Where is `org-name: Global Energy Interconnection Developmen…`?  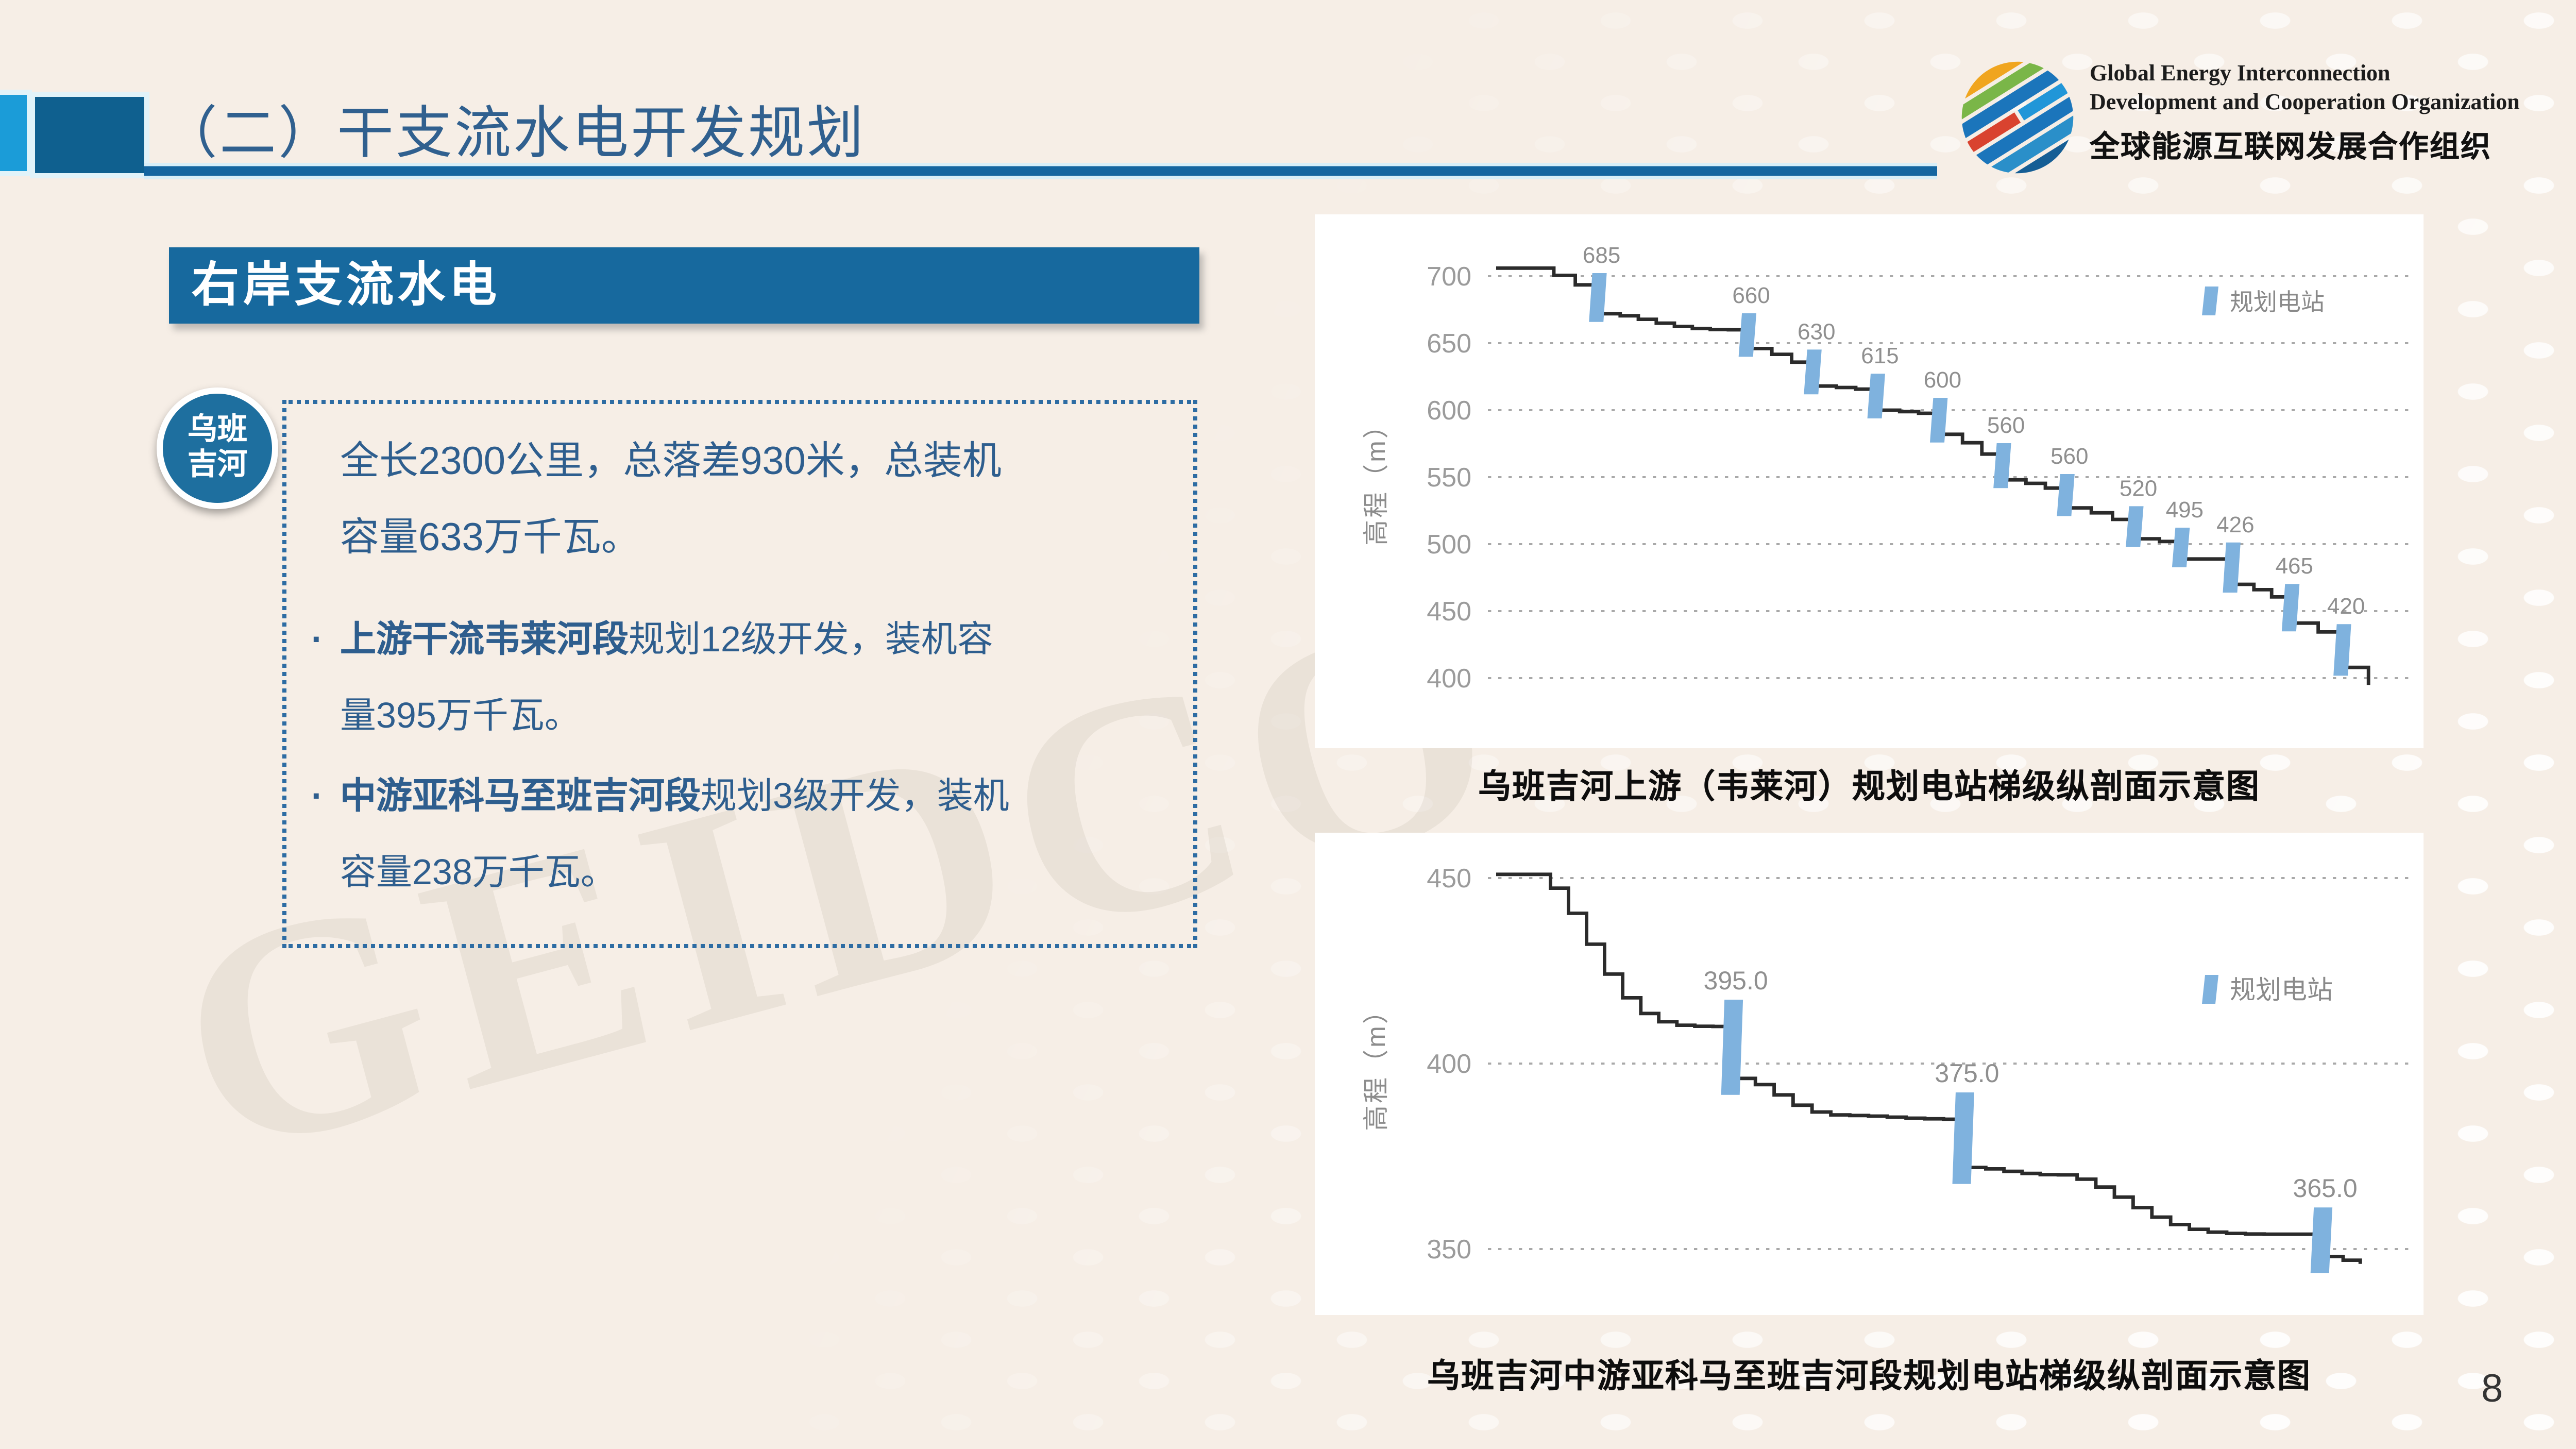
org-name: Global Energy Interconnection Developmen… is located at coordinates (2333, 114).